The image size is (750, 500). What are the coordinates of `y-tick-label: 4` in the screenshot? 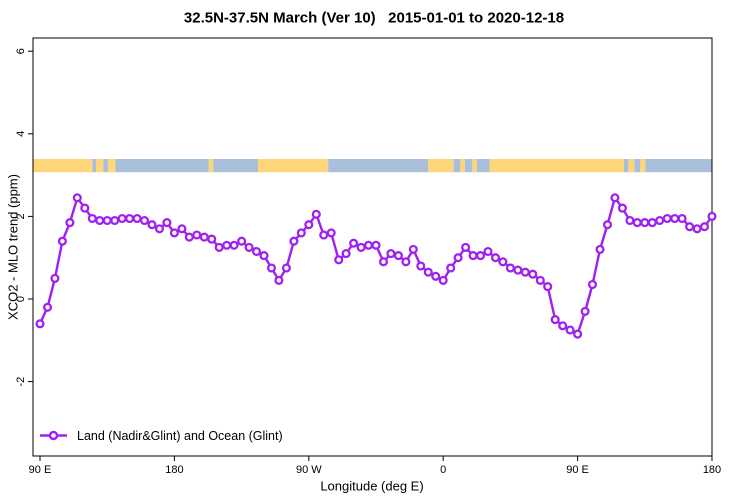 It's located at (21, 134).